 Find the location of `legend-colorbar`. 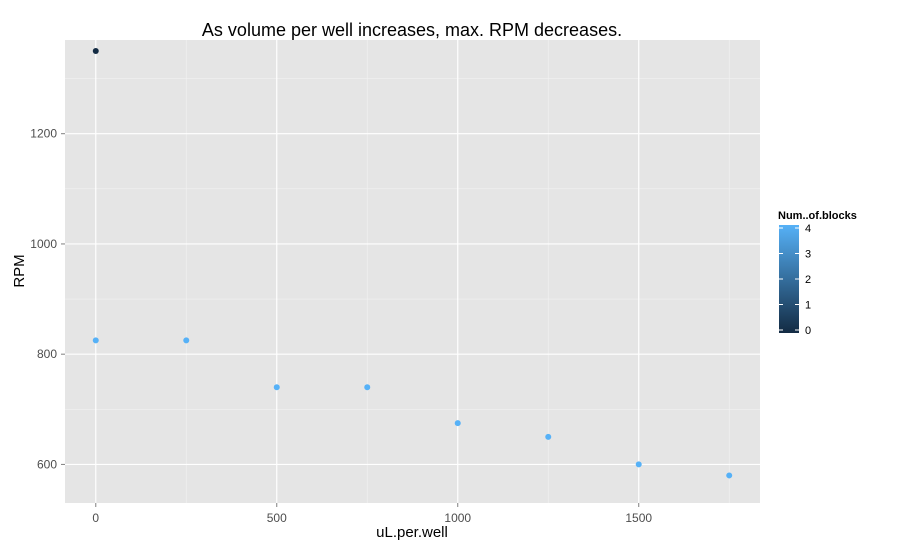

legend-colorbar is located at coordinates (789, 279).